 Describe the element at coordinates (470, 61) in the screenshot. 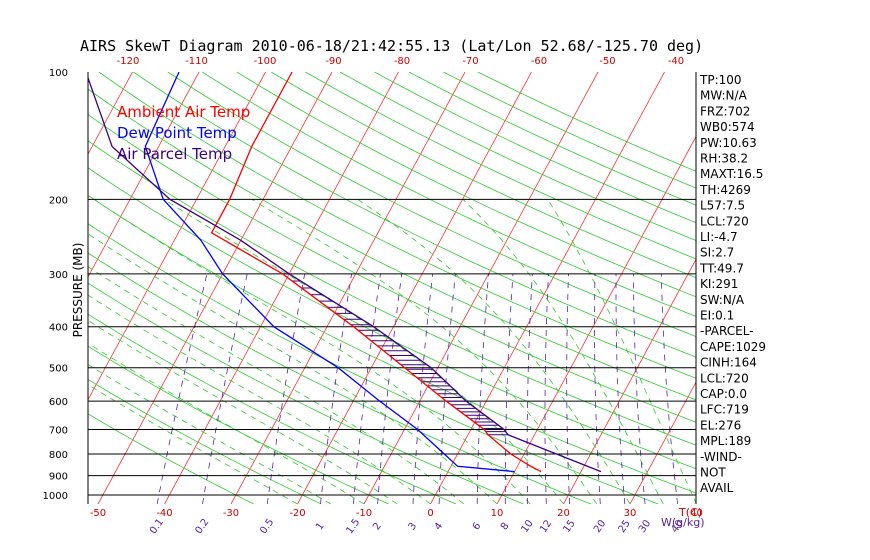

I see `top-temp-tick-label: -70` at that location.